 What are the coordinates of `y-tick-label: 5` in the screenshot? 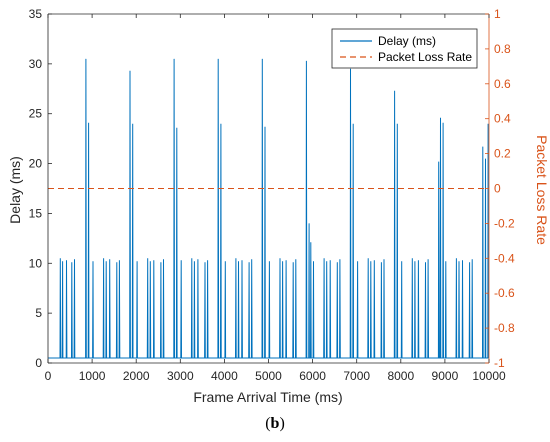 It's located at (38, 313).